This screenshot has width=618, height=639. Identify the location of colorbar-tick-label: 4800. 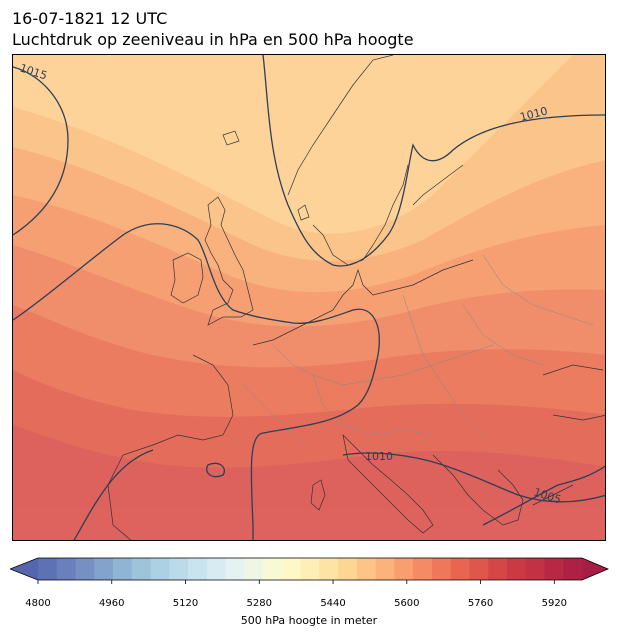
(38, 603).